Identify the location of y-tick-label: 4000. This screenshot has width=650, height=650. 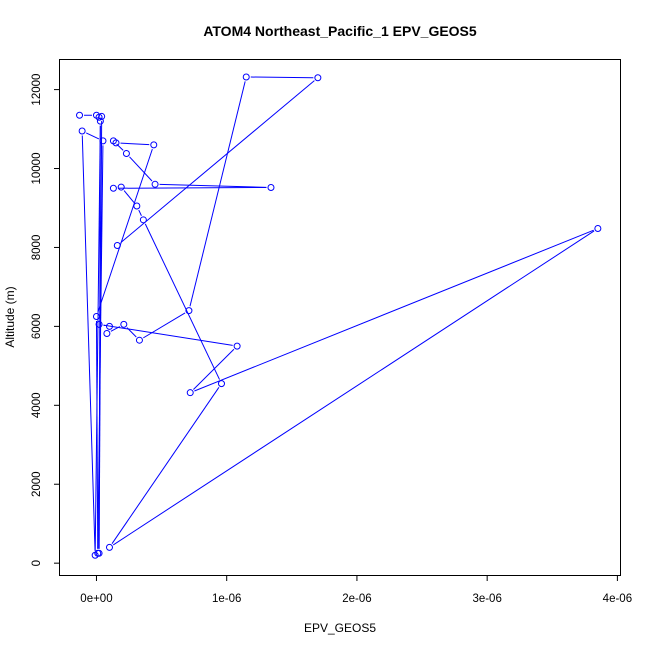
(37, 406).